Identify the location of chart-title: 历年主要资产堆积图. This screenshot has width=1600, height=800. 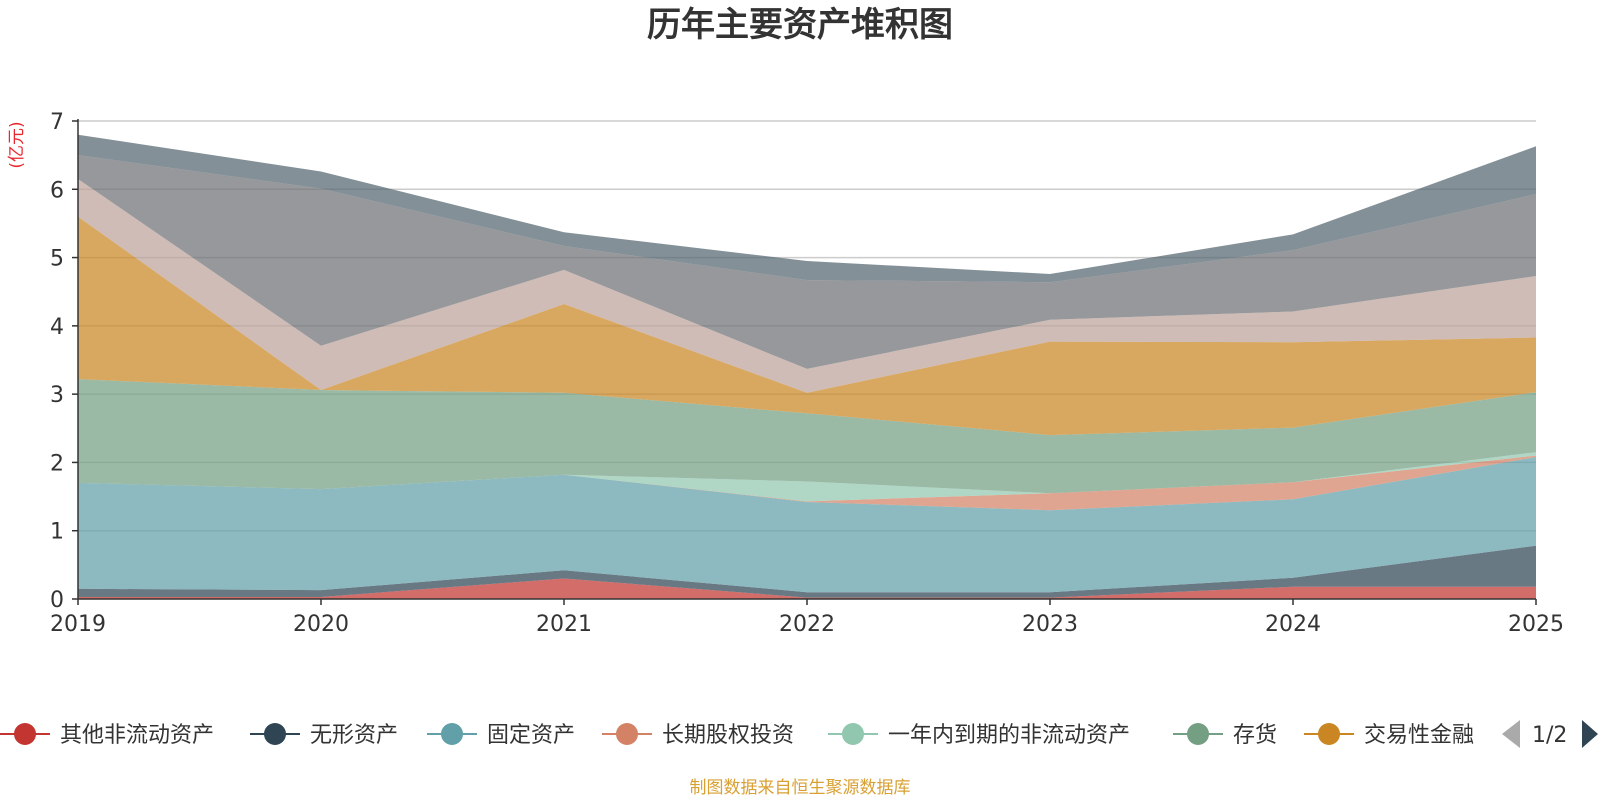
(800, 25).